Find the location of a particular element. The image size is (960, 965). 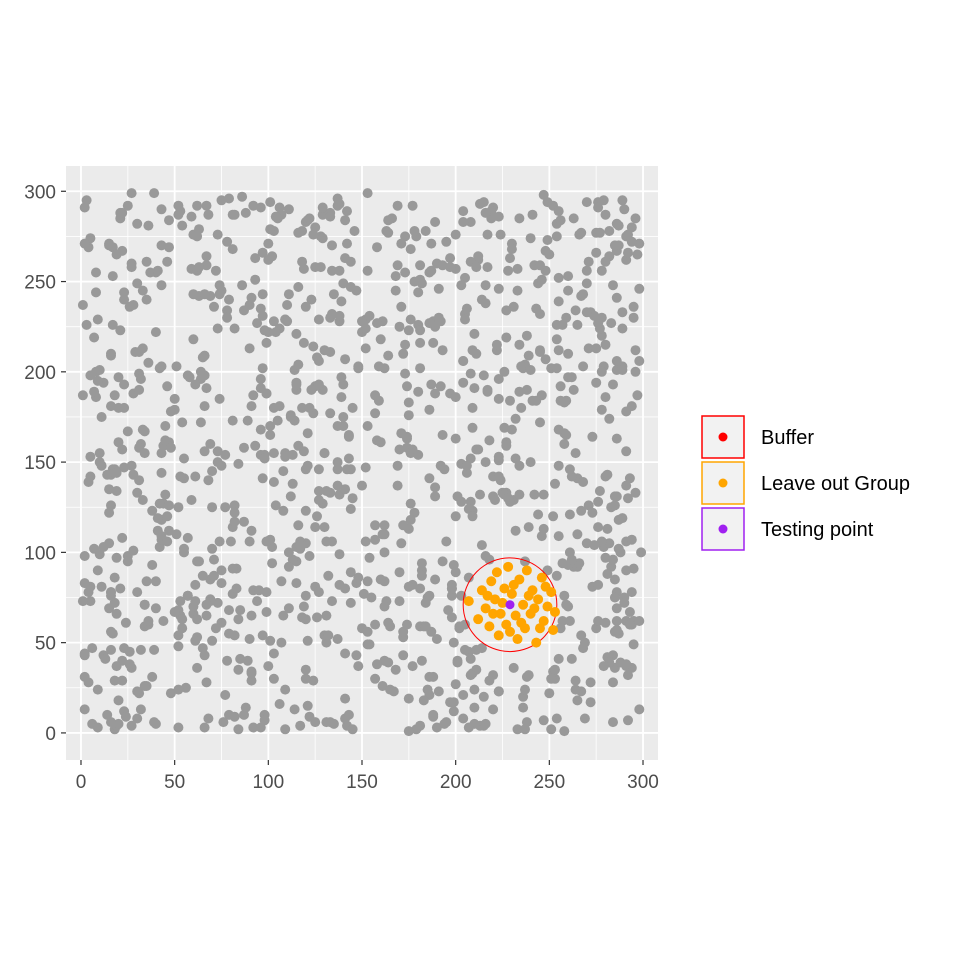

x-tick-label: 150 is located at coordinates (362, 782).